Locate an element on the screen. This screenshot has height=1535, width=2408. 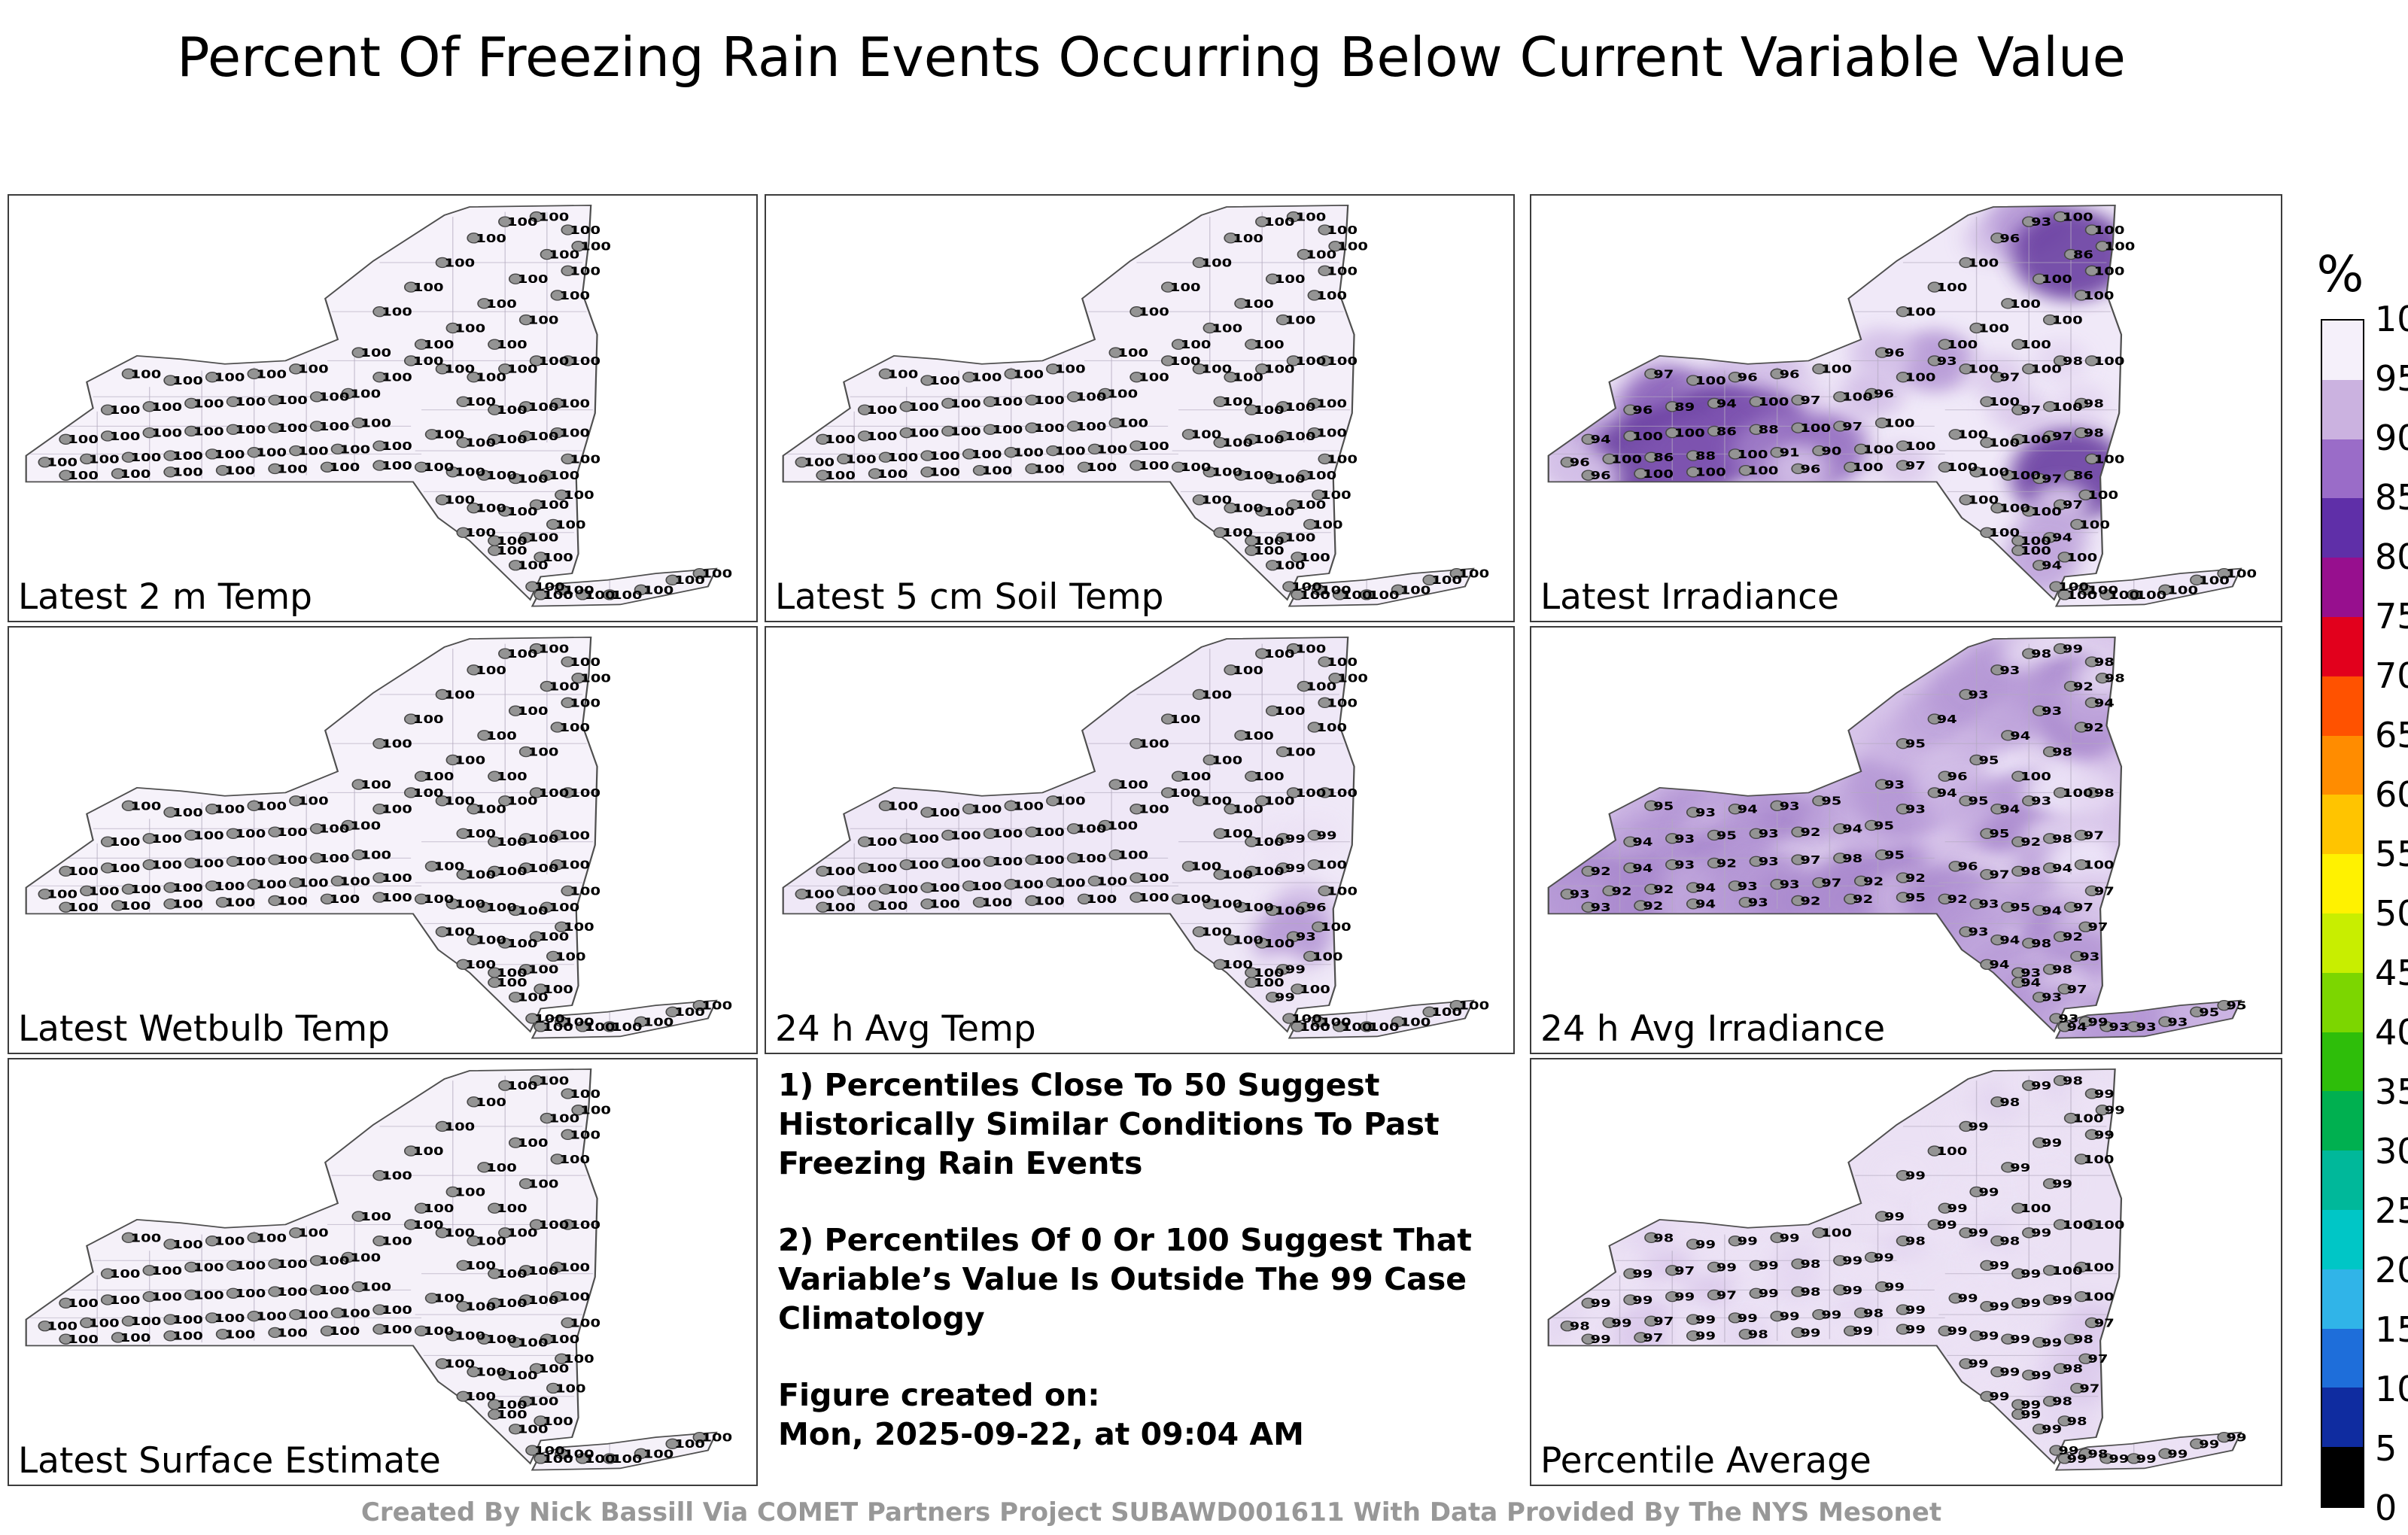
station-value: 98 is located at coordinates (2073, 1369).